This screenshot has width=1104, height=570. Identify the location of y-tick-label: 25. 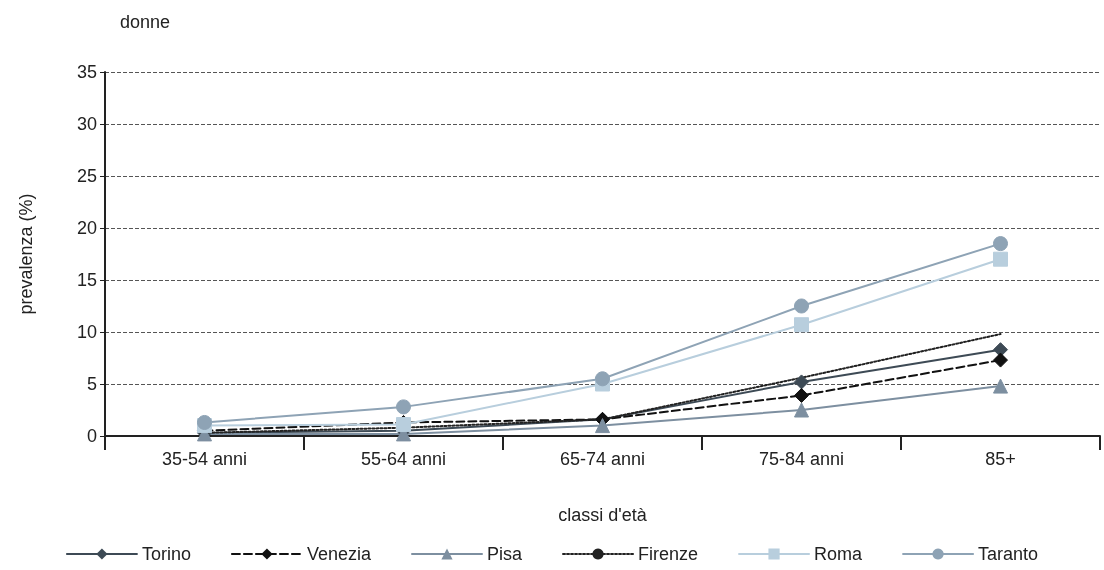
(86, 176).